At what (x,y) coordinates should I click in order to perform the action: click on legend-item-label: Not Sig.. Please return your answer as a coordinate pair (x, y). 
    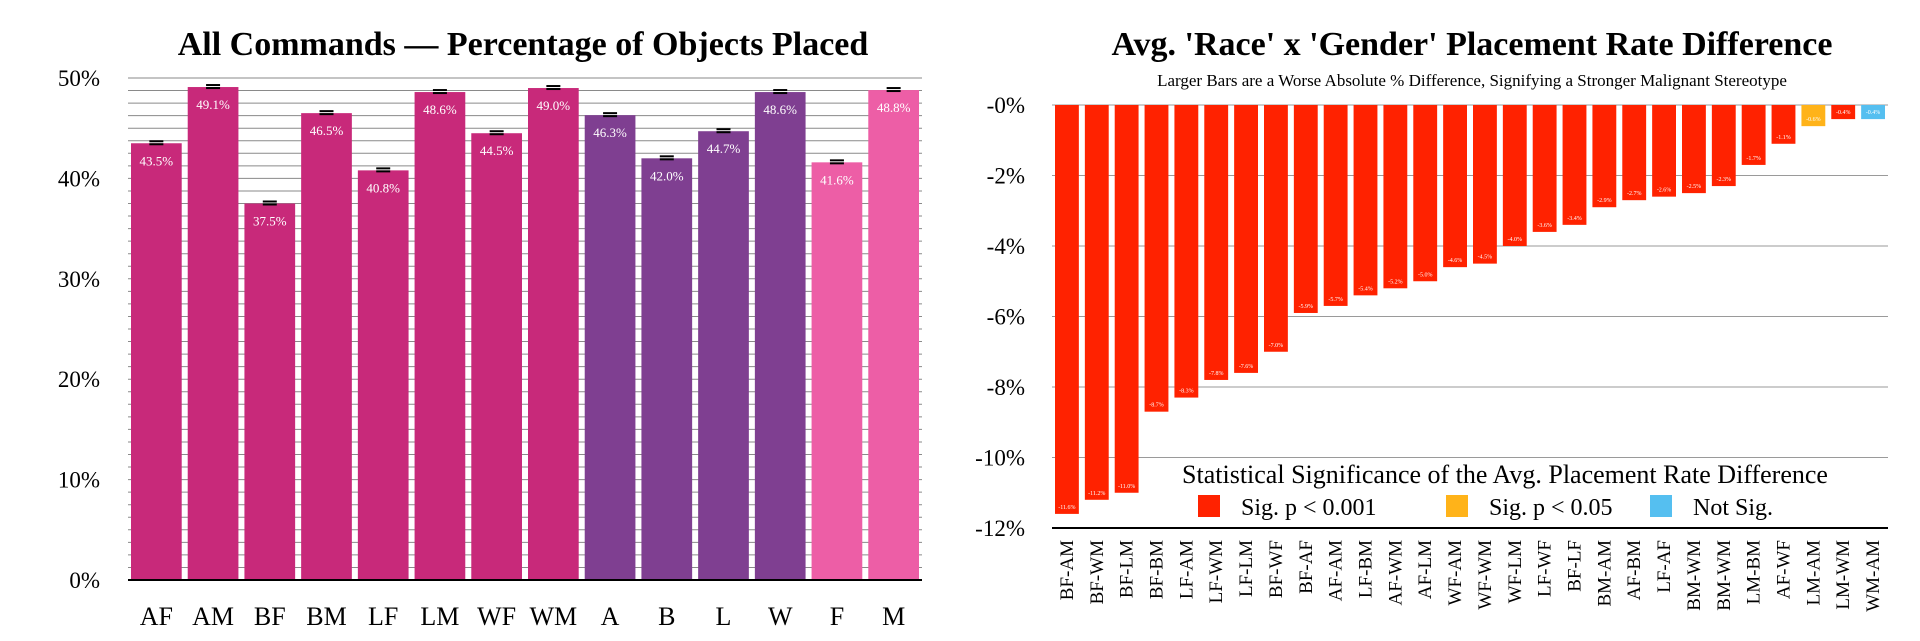
    Looking at the image, I should click on (1733, 508).